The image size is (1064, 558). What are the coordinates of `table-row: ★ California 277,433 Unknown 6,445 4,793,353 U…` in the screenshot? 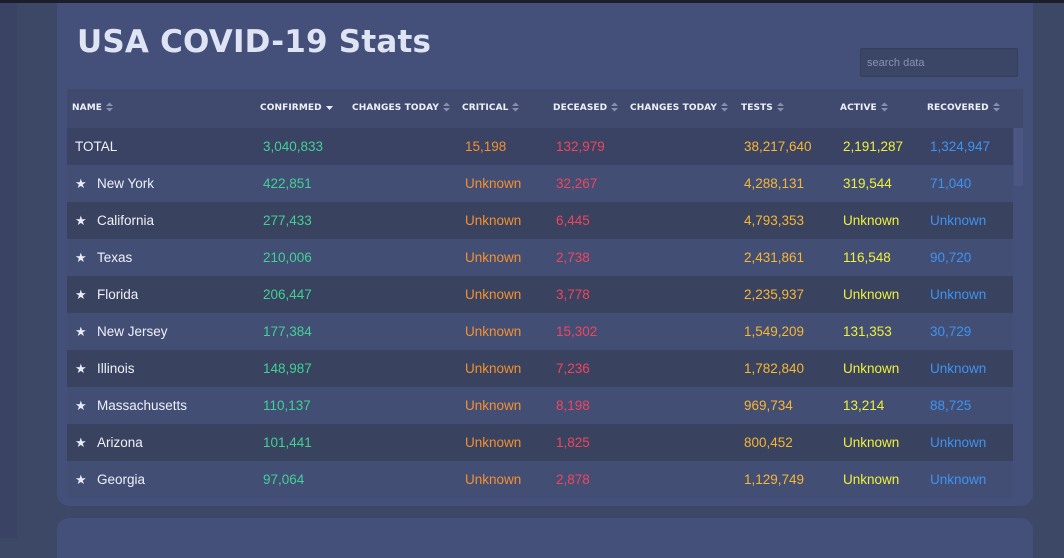 It's located at (540, 220).